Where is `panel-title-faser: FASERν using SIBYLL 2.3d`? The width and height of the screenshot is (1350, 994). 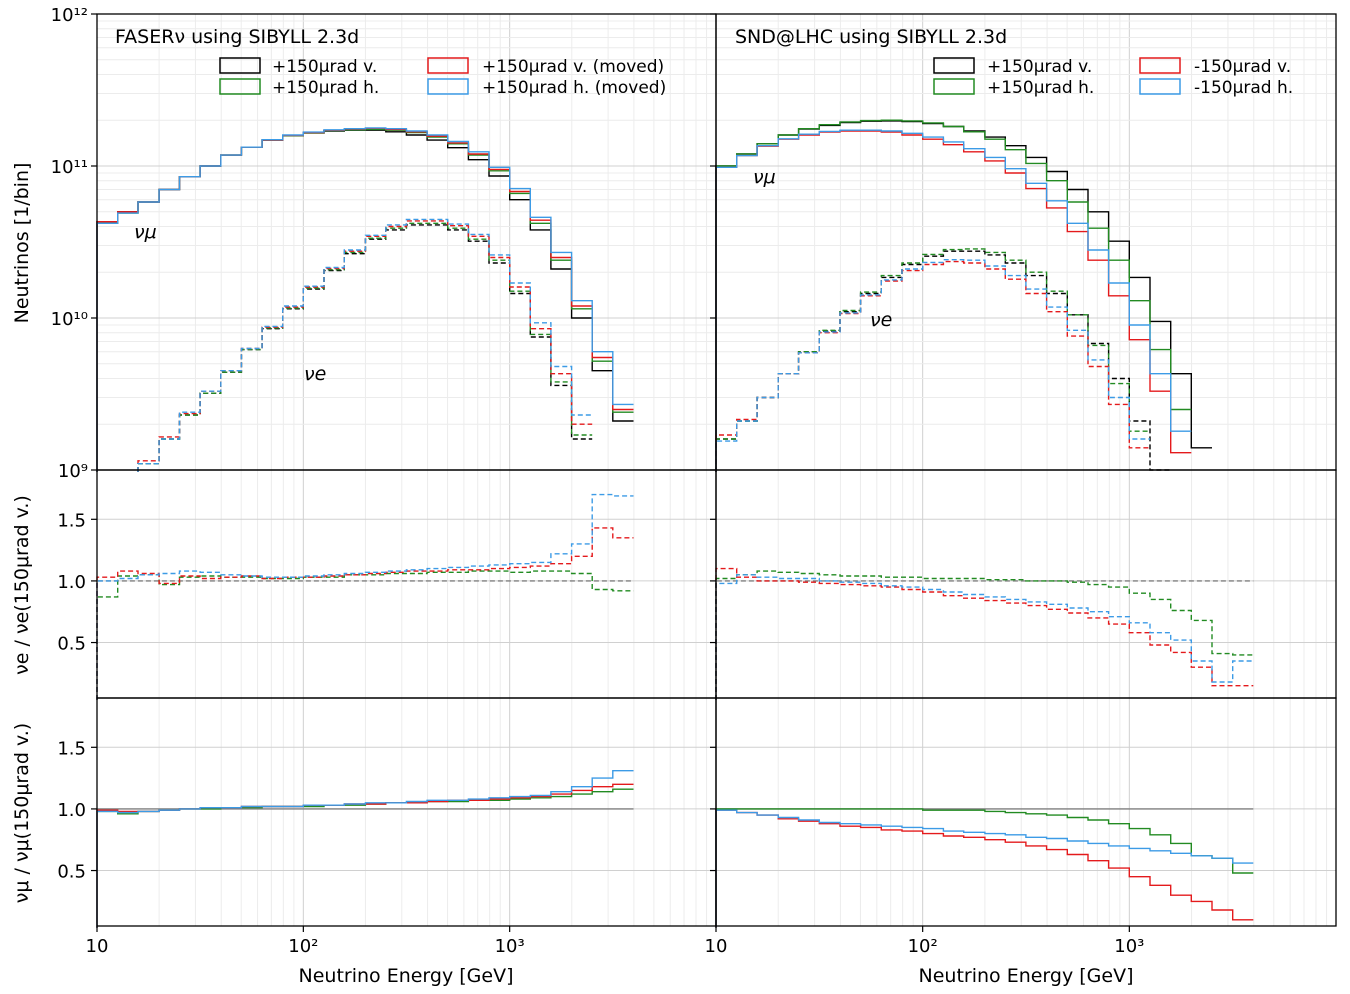
panel-title-faser: FASERν using SIBYLL 2.3d is located at coordinates (237, 37).